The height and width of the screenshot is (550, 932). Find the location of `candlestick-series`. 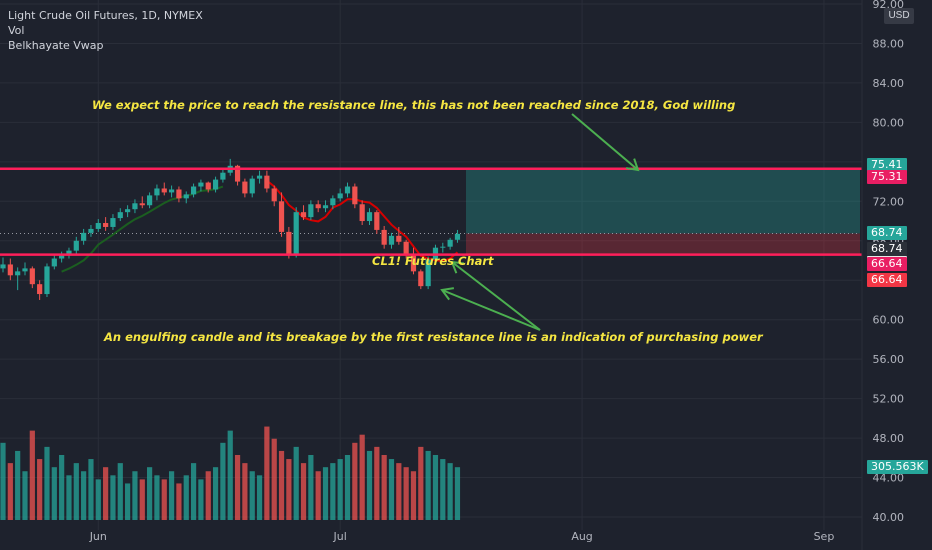

candlestick-series is located at coordinates (230, 229).